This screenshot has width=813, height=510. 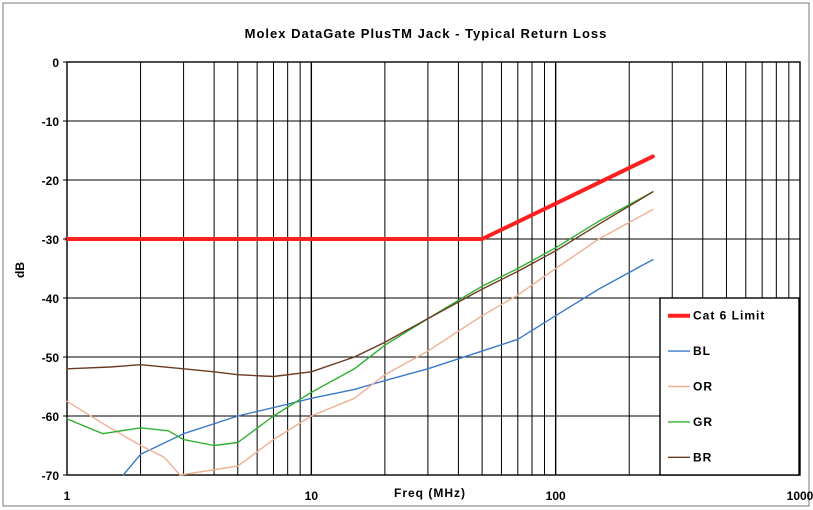 What do you see at coordinates (702, 457) in the screenshot?
I see `legend-label: BR` at bounding box center [702, 457].